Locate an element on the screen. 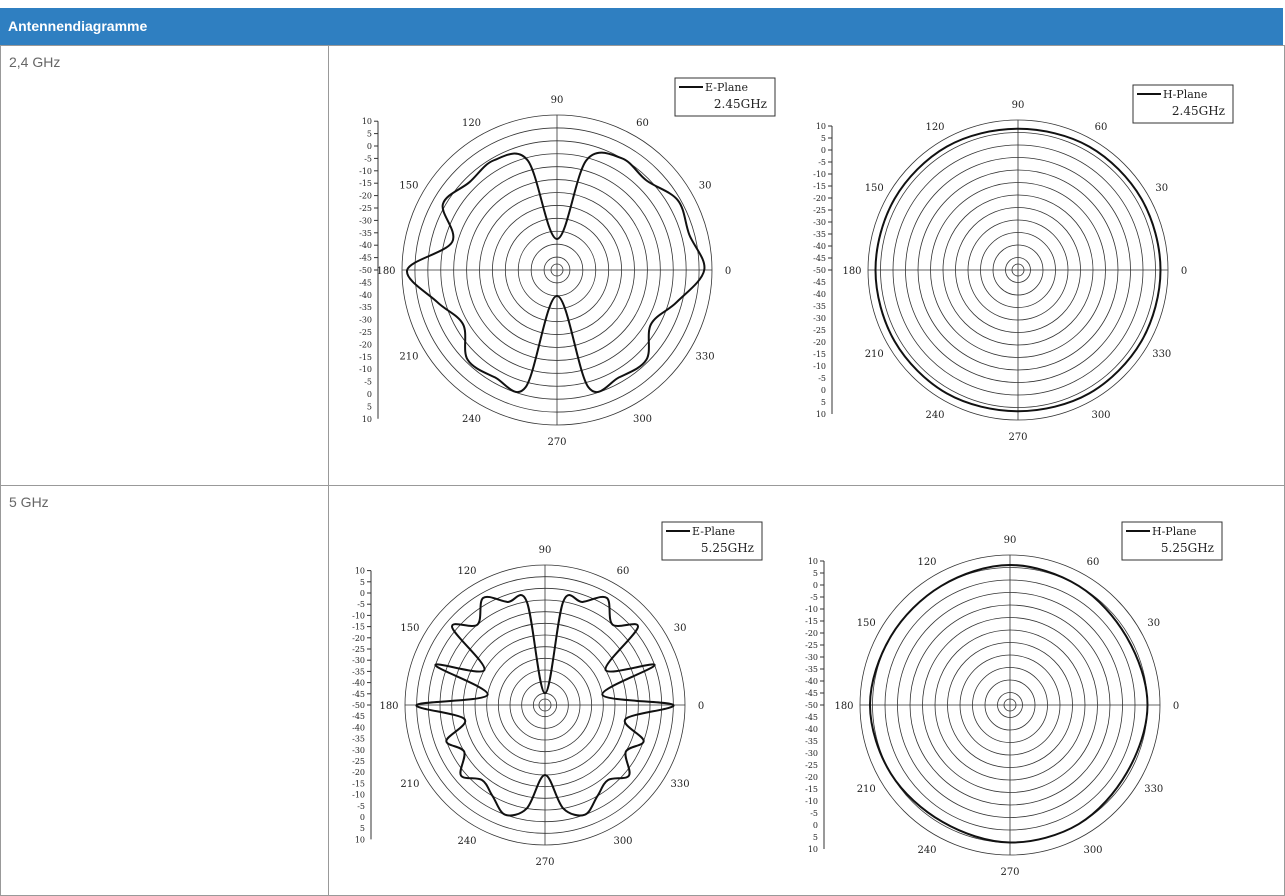 The height and width of the screenshot is (896, 1285). table-title: Antennendiagramme is located at coordinates (641, 26).